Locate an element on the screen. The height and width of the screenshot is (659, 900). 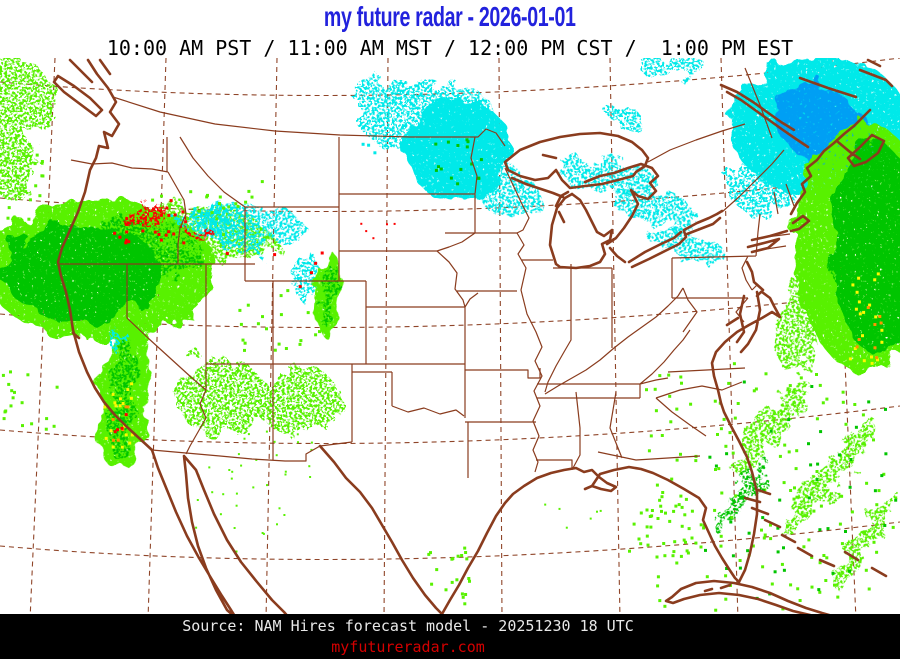
site-link: myfutureradar.com is located at coordinates (408, 647).